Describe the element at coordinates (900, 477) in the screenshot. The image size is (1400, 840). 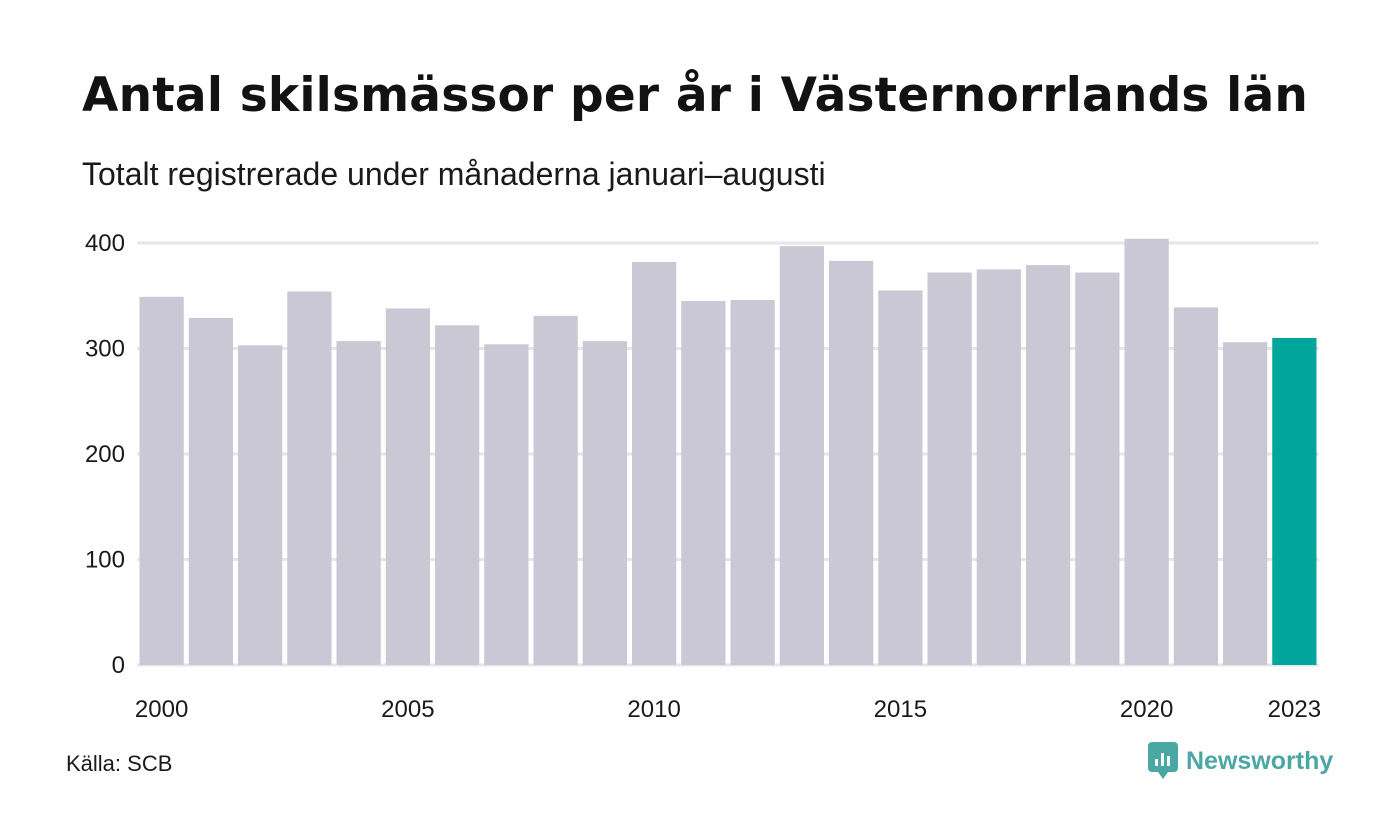
I see `bar-2015` at that location.